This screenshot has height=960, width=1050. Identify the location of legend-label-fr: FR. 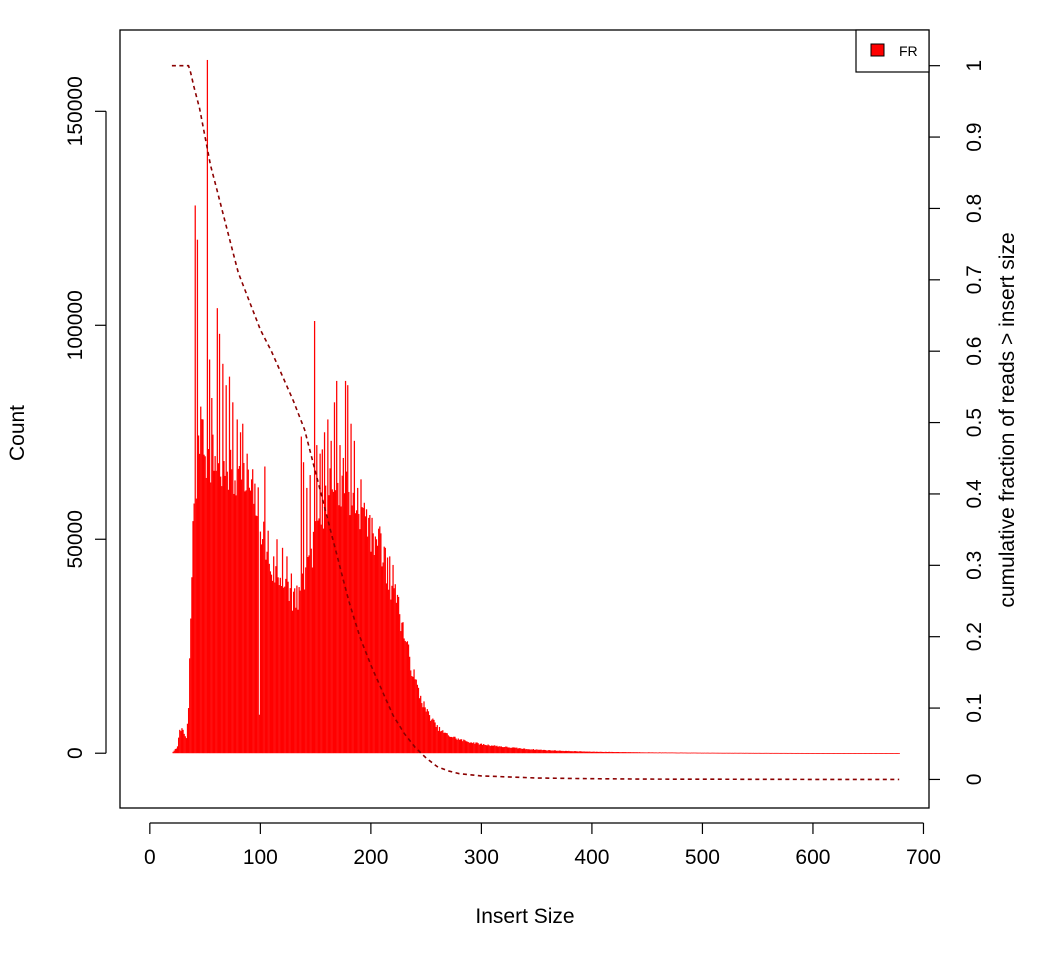
(908, 51).